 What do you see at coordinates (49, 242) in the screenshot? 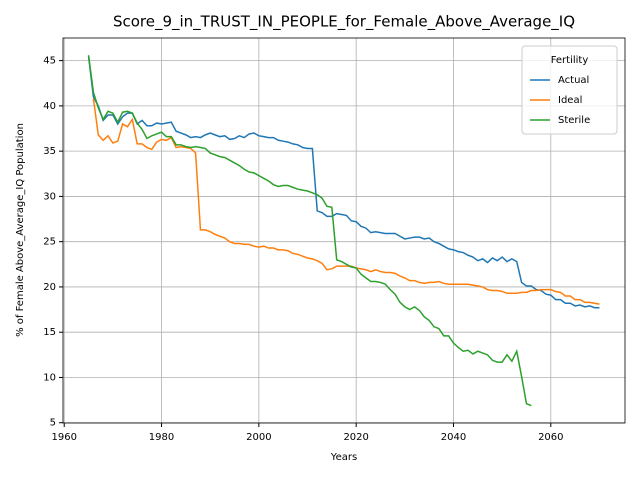
I see `y-tick-label: 25` at bounding box center [49, 242].